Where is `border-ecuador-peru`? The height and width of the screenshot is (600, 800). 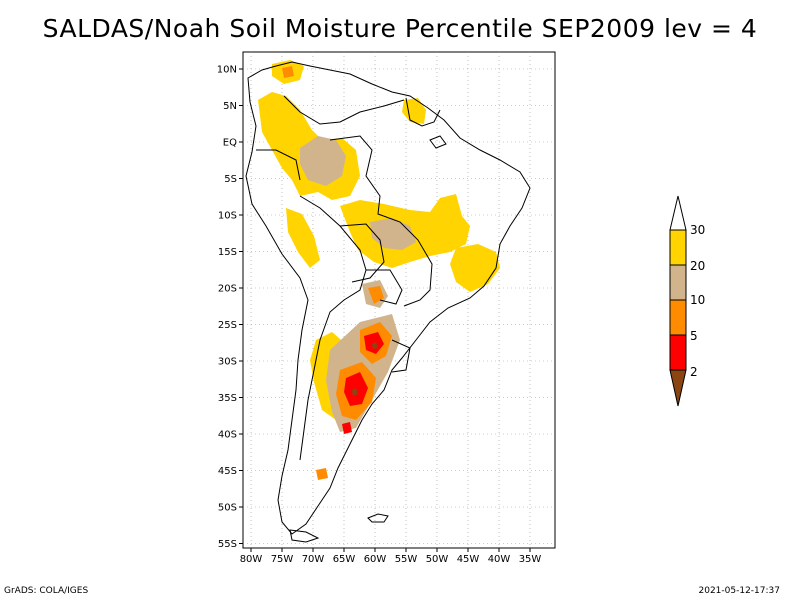
border-ecuador-peru is located at coordinates (278, 165).